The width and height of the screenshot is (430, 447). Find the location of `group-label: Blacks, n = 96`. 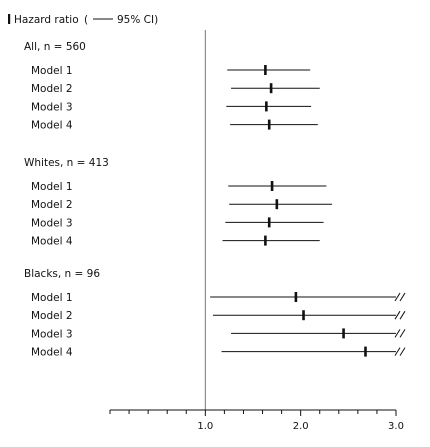

group-label: Blacks, n = 96 is located at coordinates (62, 274).